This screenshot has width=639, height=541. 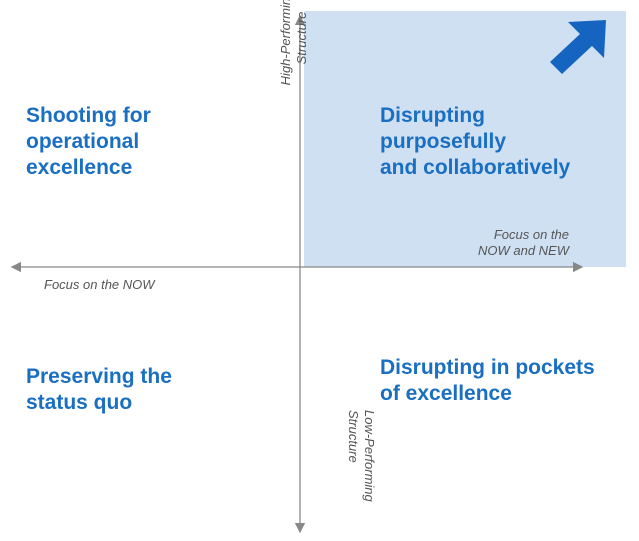 I want to click on quadrant-bottom-left-line-2: status quo, so click(x=79, y=402).